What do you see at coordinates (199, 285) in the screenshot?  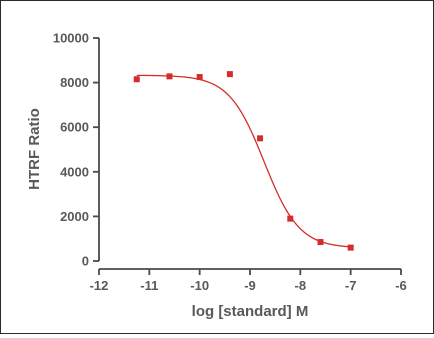 I see `x-tick-label: -10` at bounding box center [199, 285].